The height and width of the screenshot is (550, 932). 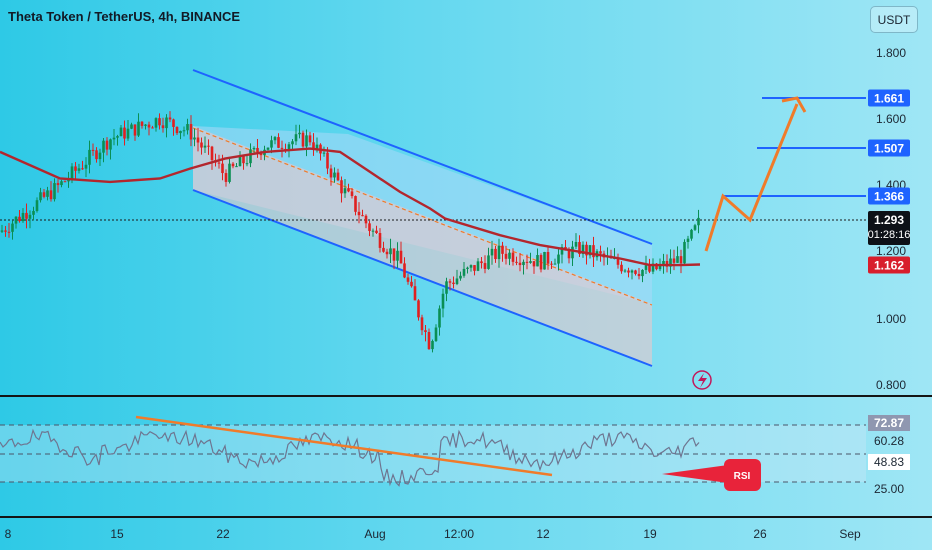 I want to click on rsi-trendline, so click(x=344, y=446).